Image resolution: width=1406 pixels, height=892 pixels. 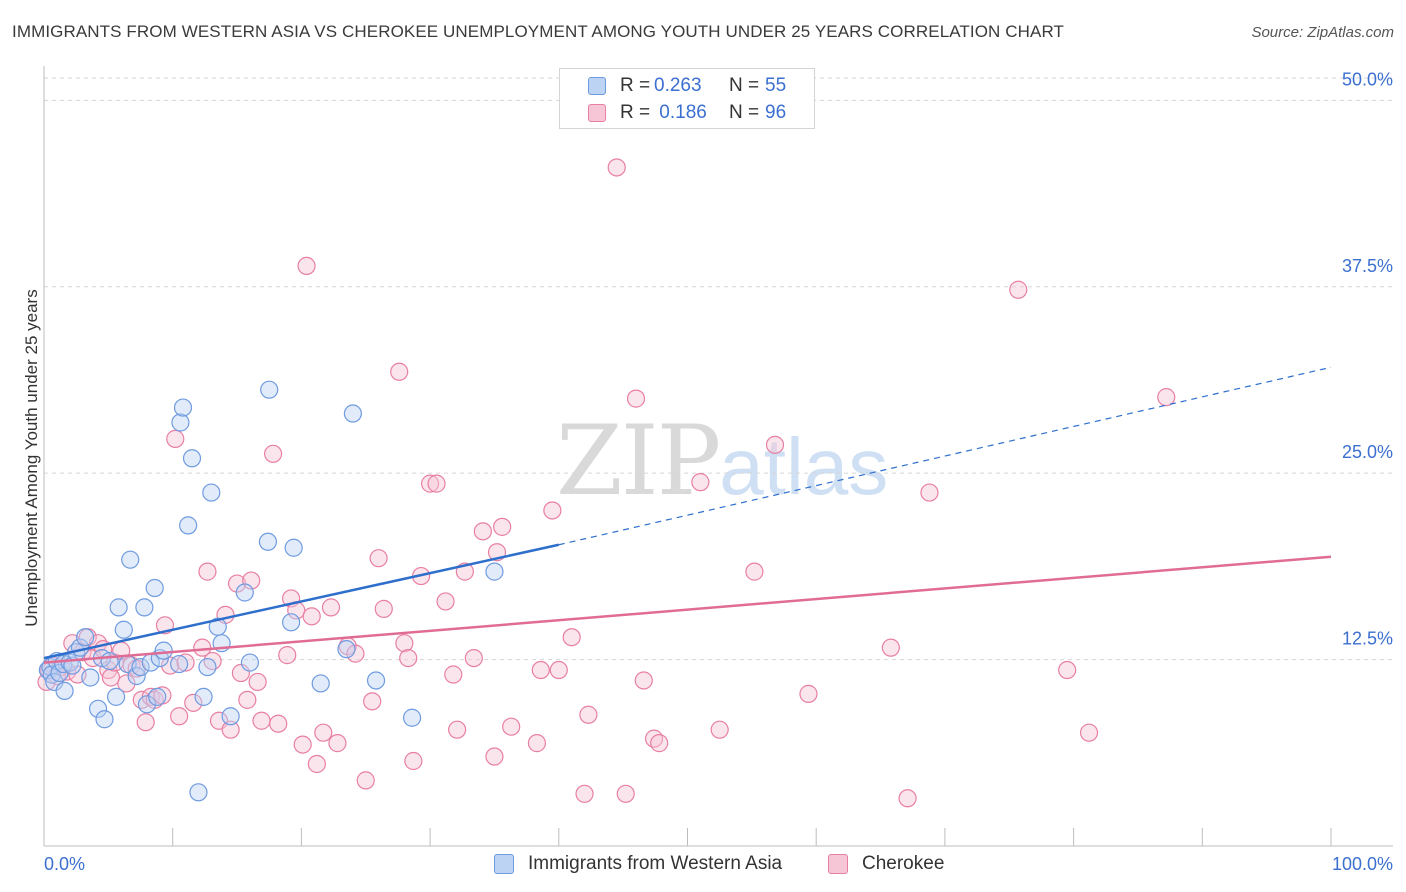 What do you see at coordinates (638, 461) in the screenshot?
I see `watermark-zip: ZIP` at bounding box center [638, 461].